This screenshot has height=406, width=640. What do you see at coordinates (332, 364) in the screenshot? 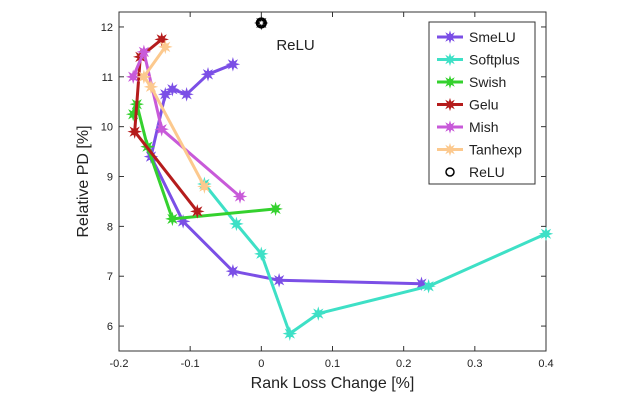
I see `x-tick-label: 0.1` at bounding box center [332, 364].